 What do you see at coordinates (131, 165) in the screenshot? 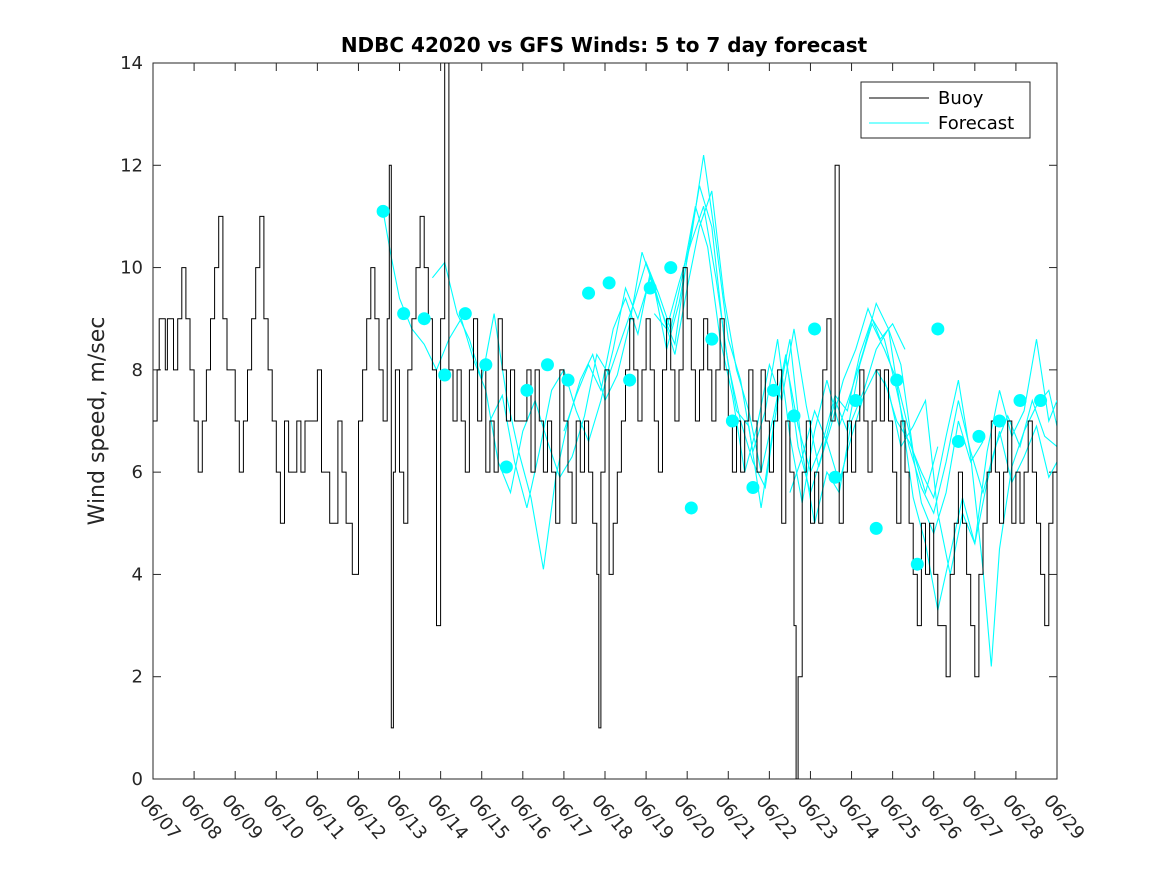
I see `y-tick-label: 12` at bounding box center [131, 165].